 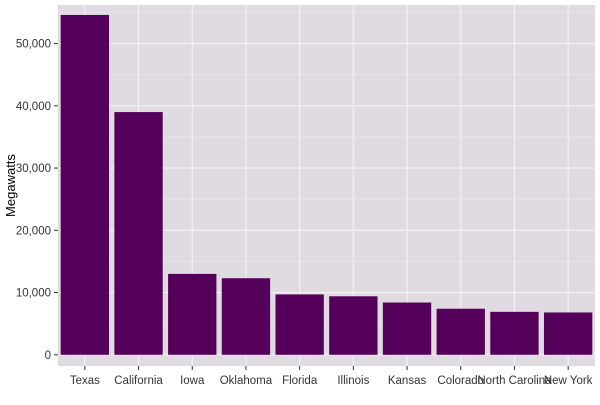 I want to click on x-tick-label: Texas, so click(x=85, y=381).